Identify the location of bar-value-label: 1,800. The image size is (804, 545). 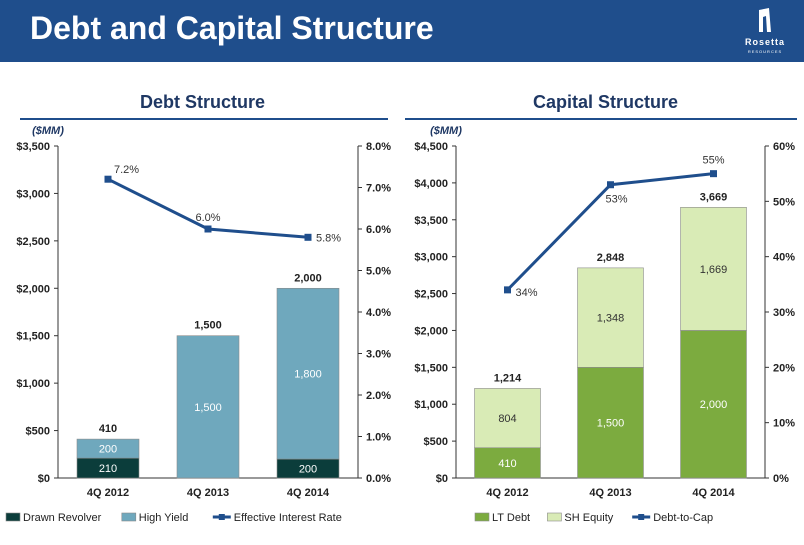
(308, 375).